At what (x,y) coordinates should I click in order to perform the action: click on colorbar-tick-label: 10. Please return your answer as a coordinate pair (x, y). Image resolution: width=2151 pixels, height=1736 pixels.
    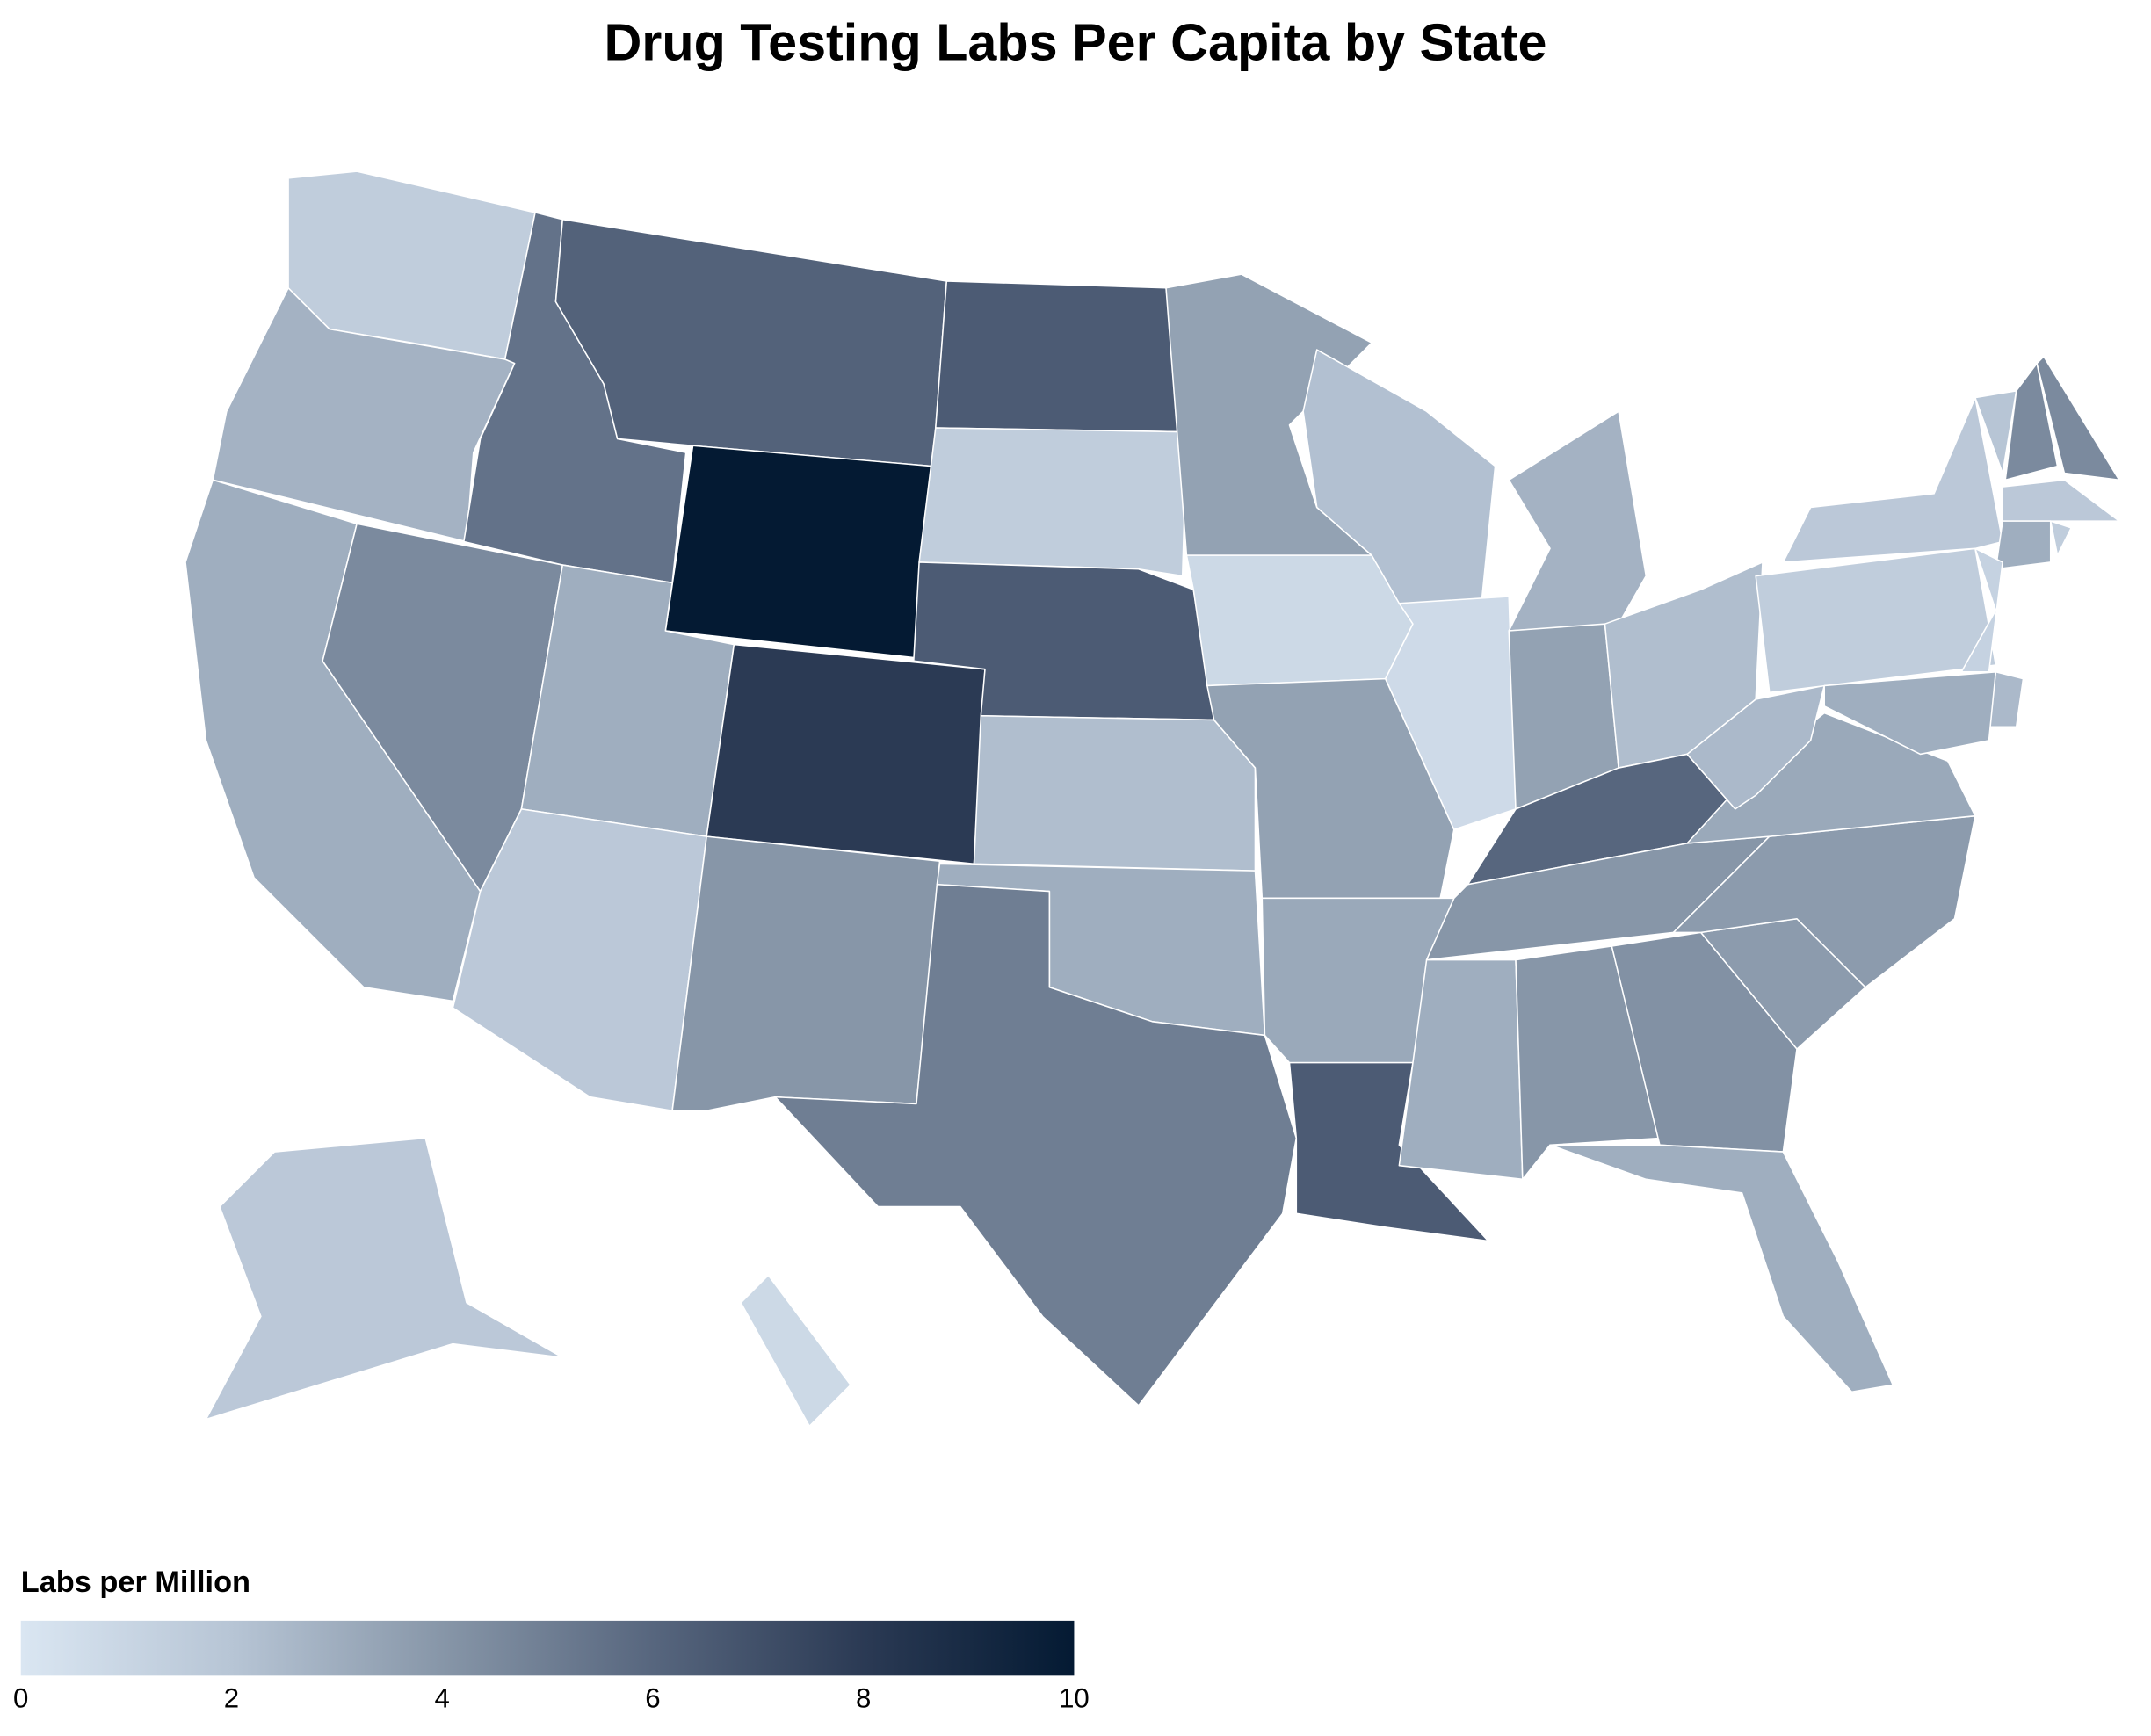
    Looking at the image, I should click on (1075, 1698).